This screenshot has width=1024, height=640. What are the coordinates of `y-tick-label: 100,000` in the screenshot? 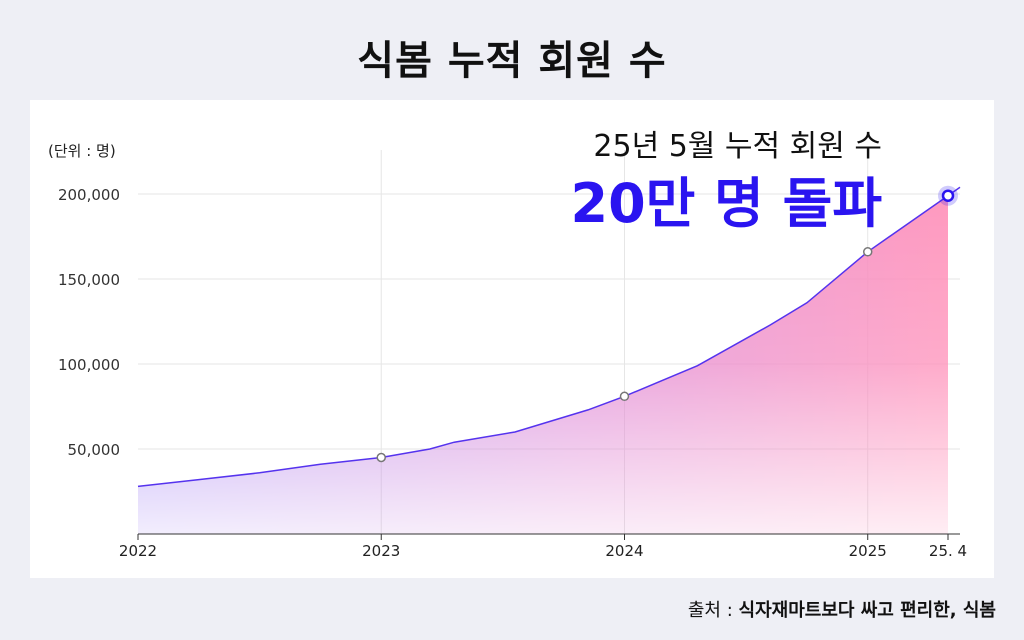 It's located at (89, 365).